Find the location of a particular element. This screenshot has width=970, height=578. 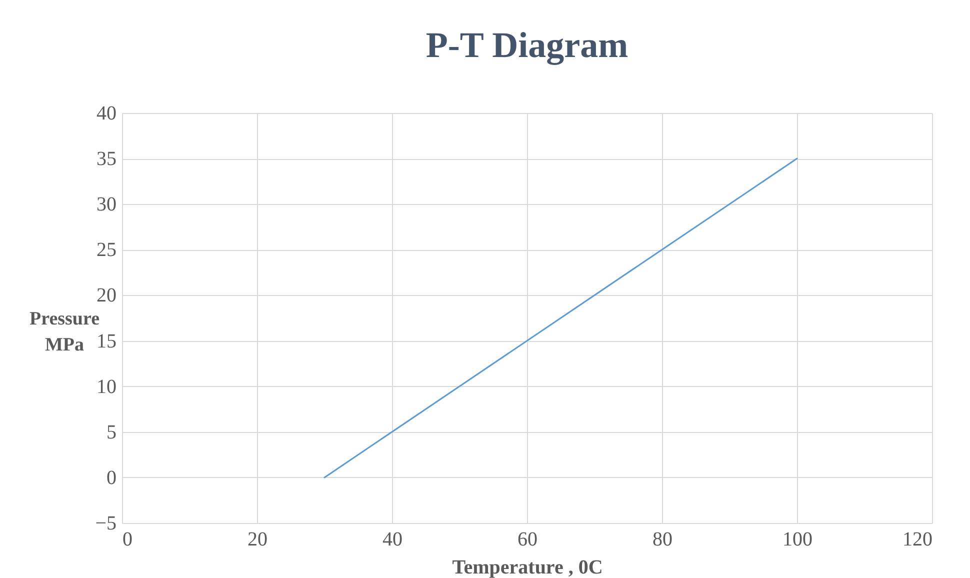

x-tick-label: 60 is located at coordinates (528, 539).